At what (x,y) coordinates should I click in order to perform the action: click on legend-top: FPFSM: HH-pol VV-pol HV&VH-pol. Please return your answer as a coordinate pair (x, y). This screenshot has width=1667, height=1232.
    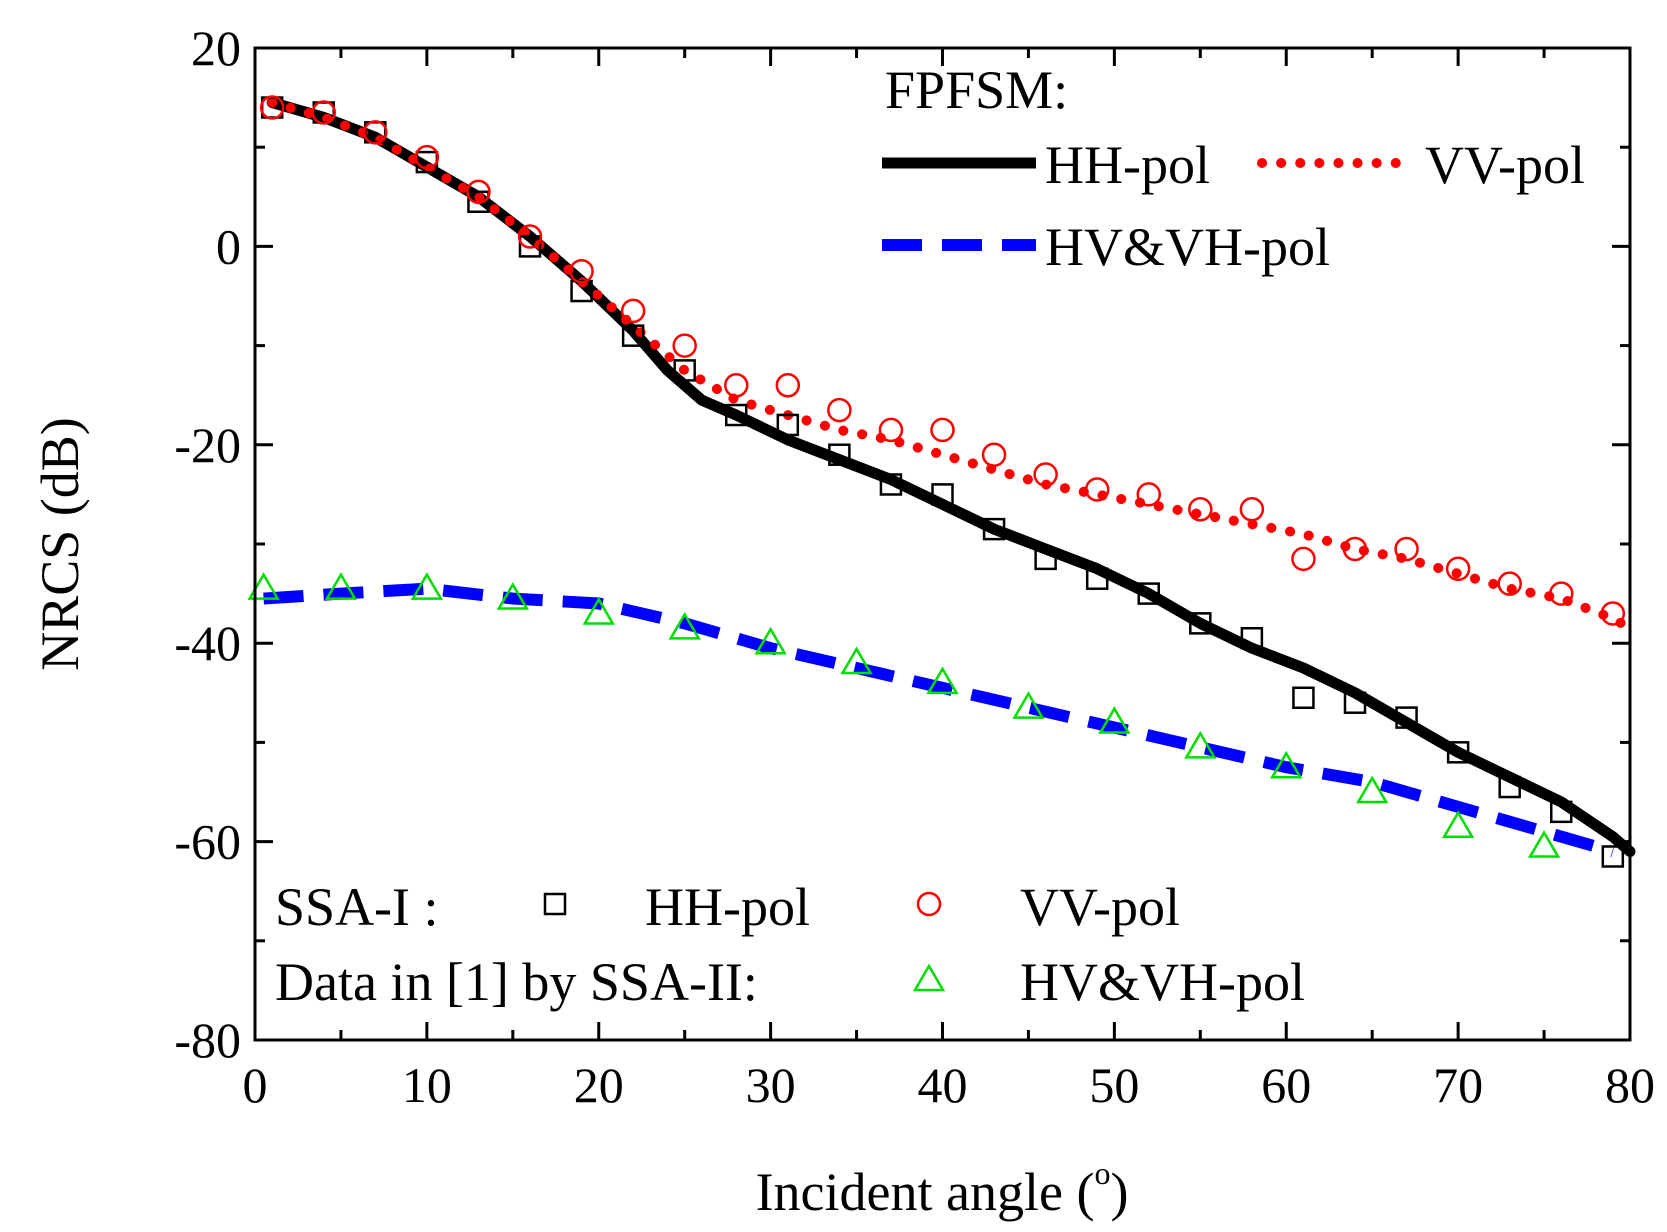
    Looking at the image, I should click on (1233, 168).